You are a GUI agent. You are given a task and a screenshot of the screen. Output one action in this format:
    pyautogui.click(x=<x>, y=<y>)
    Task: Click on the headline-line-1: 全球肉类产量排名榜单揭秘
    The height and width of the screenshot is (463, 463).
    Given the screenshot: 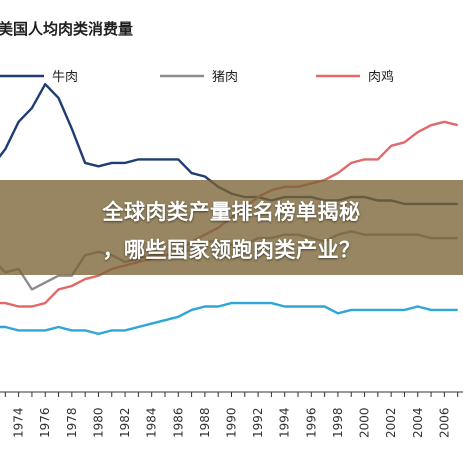 What is the action you would take?
    pyautogui.click(x=231, y=212)
    